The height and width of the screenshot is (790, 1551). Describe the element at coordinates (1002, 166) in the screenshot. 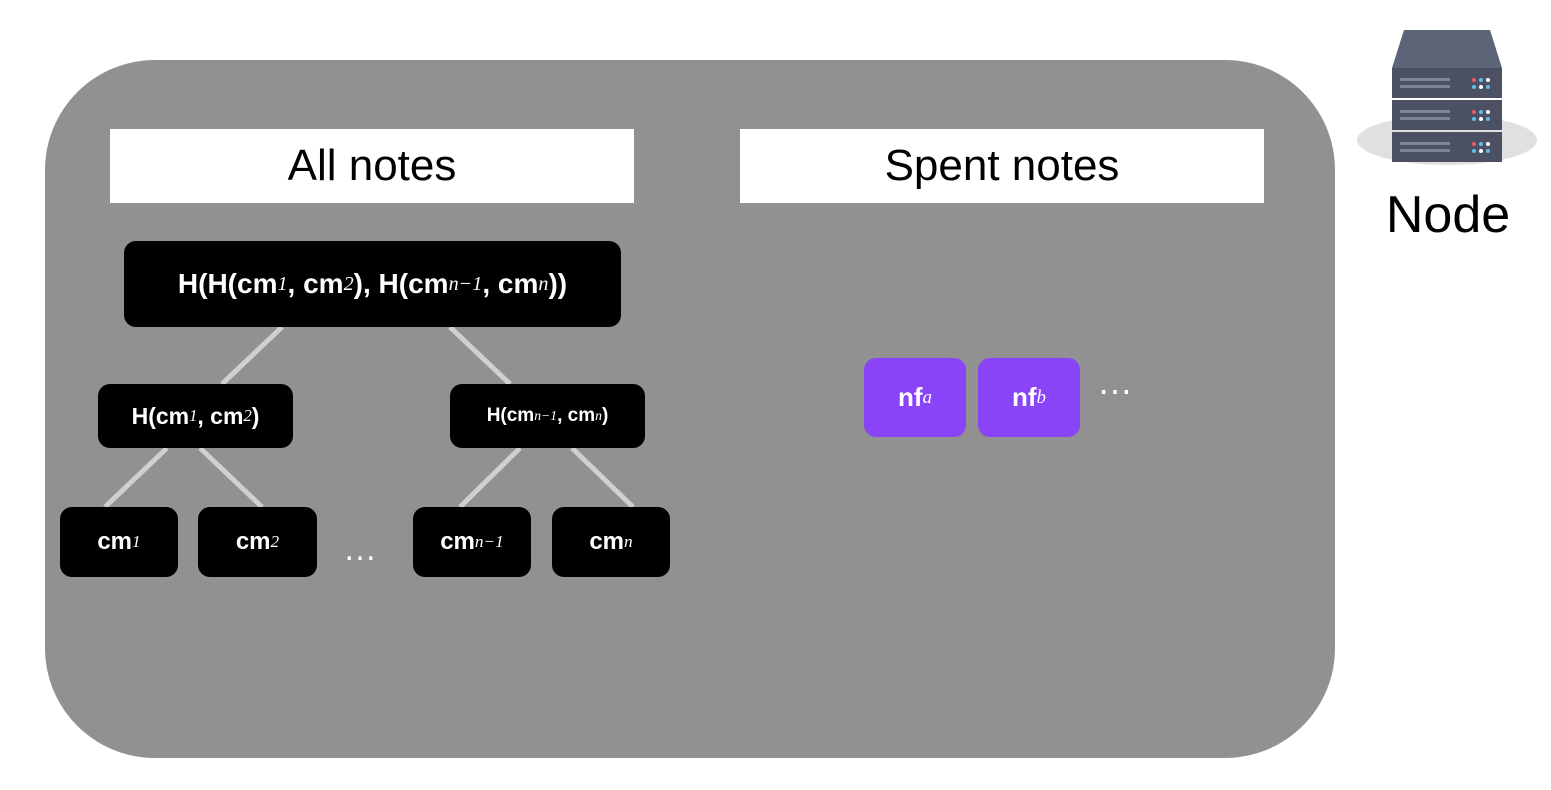

I see `panel-title: Spent notes` at that location.